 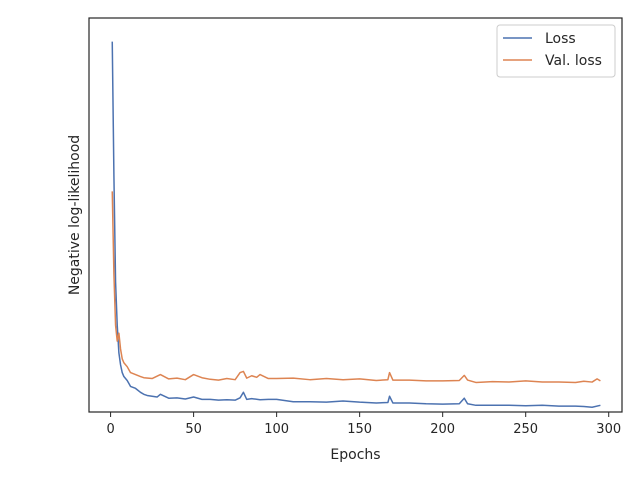 I want to click on x-tick-label: 250, so click(x=525, y=429).